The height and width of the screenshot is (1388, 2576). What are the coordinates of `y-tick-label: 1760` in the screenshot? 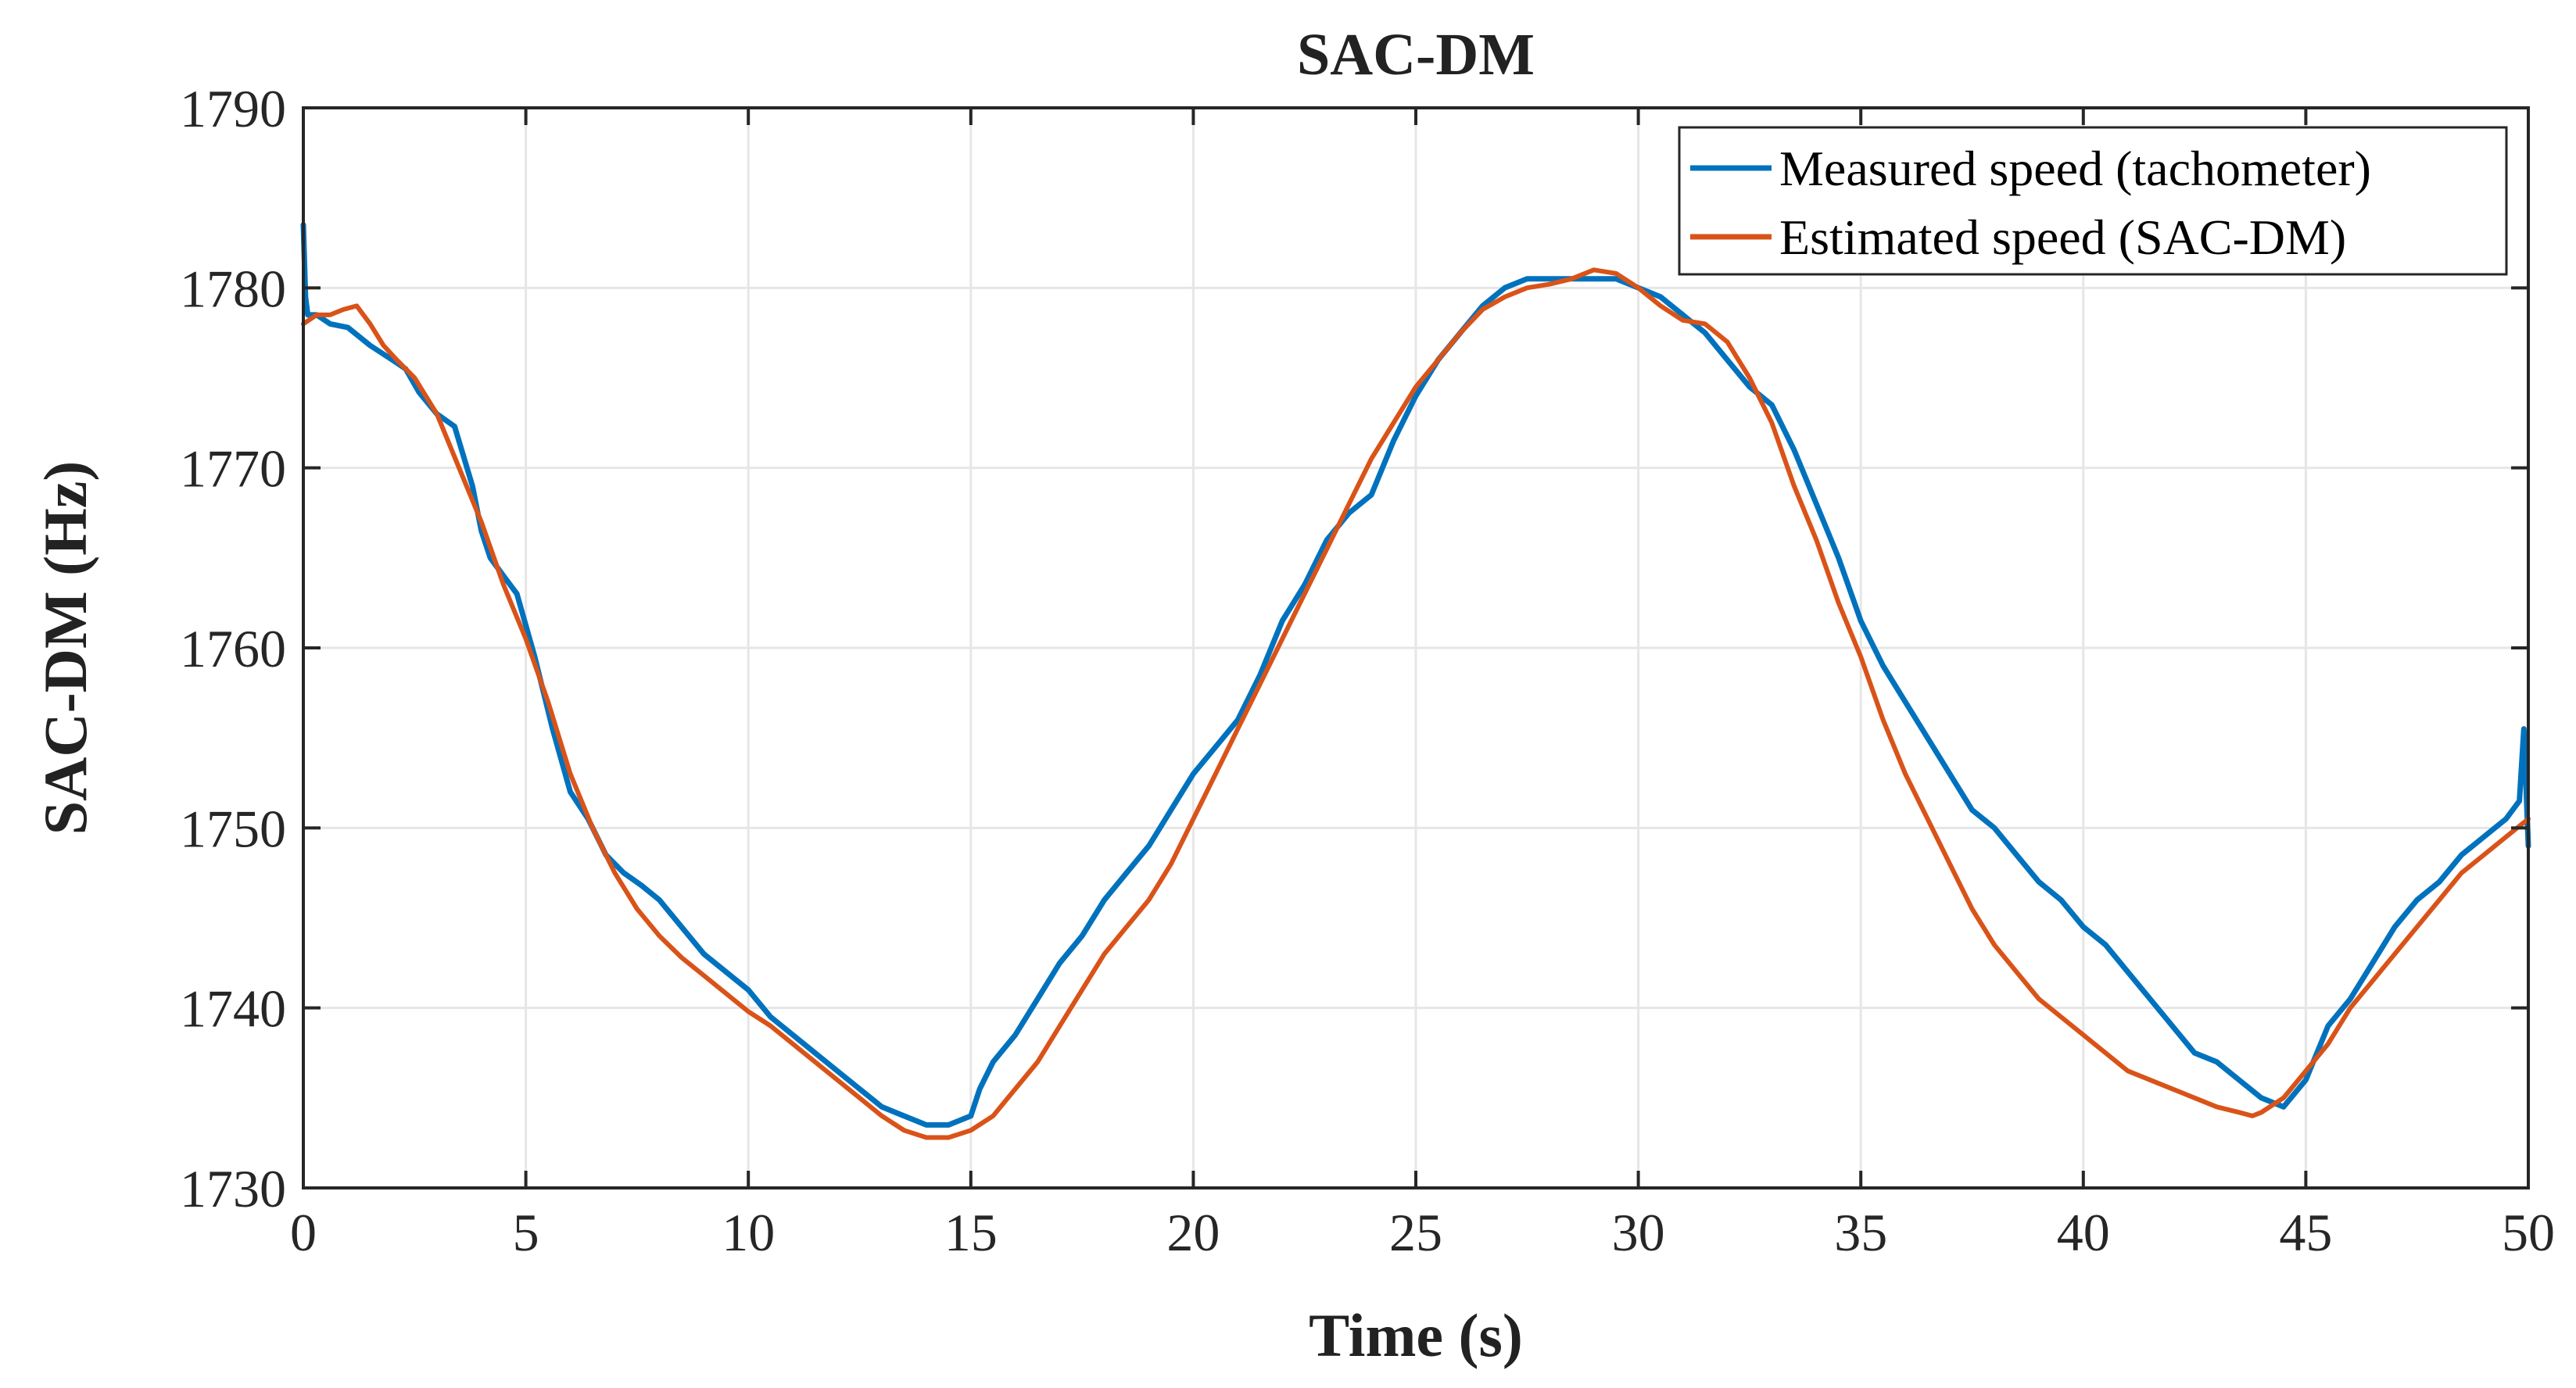 It's located at (233, 648).